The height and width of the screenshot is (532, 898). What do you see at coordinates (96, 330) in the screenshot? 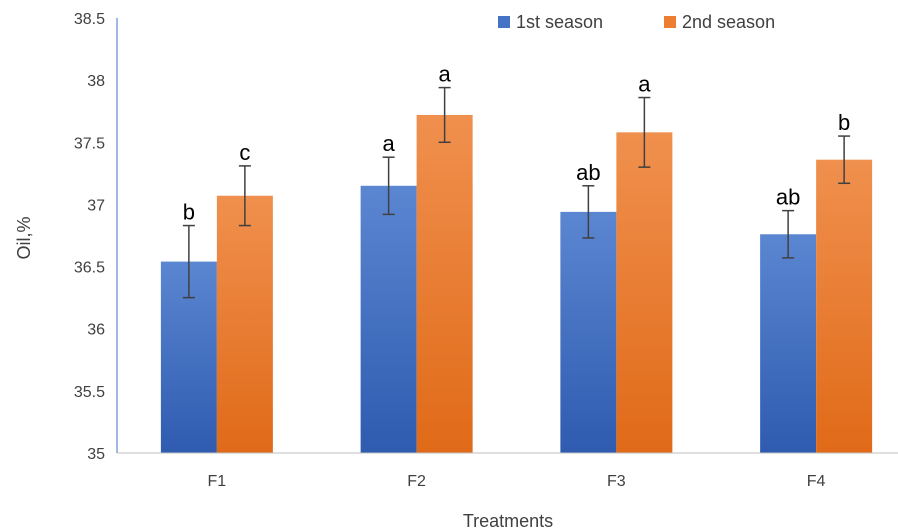
I see `y-tick-label: 36` at bounding box center [96, 330].